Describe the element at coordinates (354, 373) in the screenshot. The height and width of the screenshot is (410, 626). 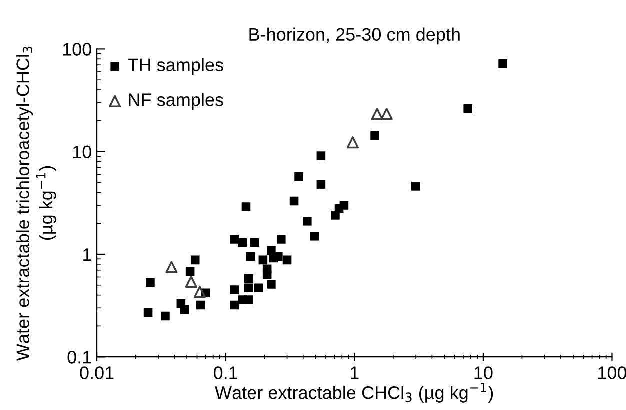
I see `x-tick-label: 1` at that location.